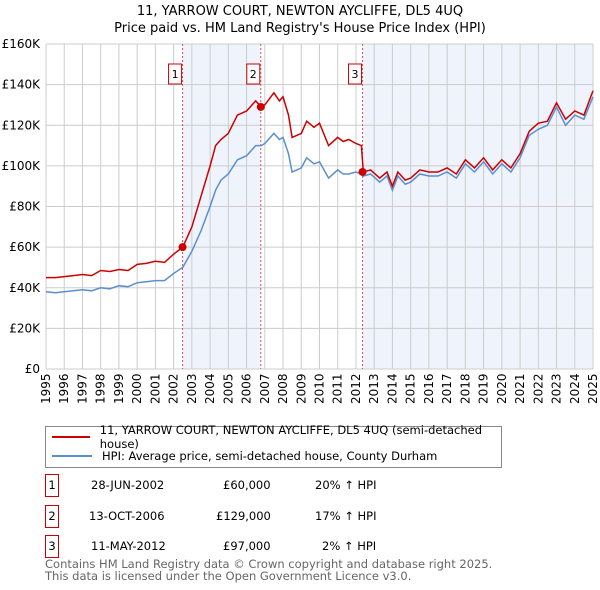  I want to click on x-tick-label: 2009, so click(301, 388).